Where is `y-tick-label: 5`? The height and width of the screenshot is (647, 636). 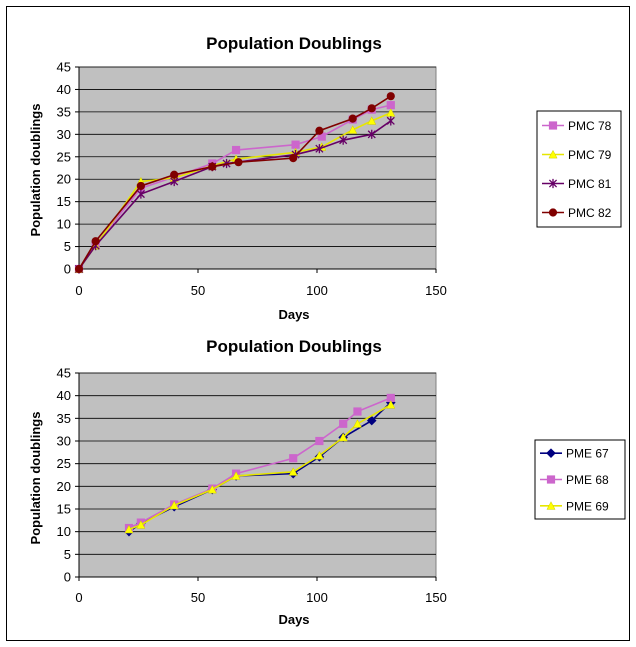
y-tick-label: 5 is located at coordinates (67, 246).